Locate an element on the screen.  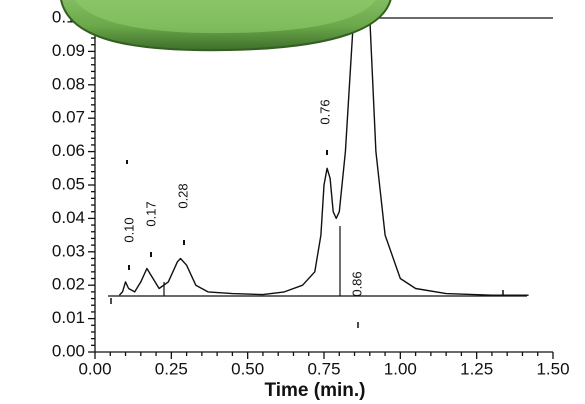
y-tick-label: 0.02 is located at coordinates (68, 284).